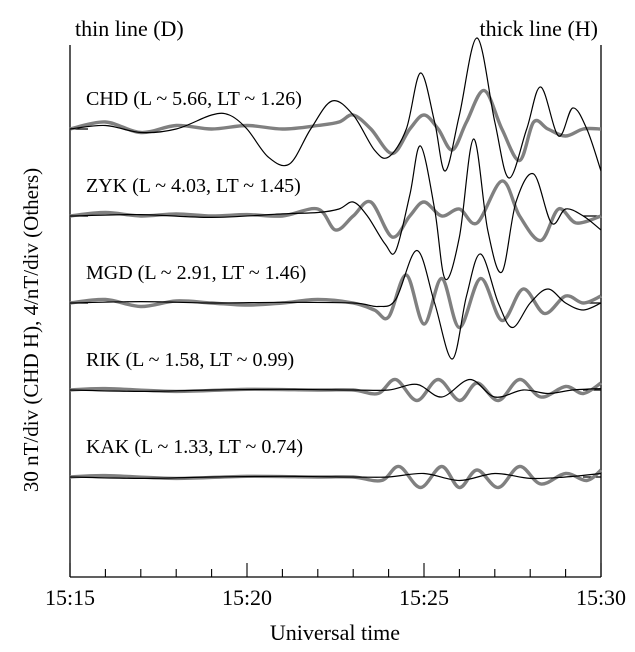 Image resolution: width=635 pixels, height=652 pixels. What do you see at coordinates (129, 28) in the screenshot?
I see `legend-thin-label: thin line (D)` at bounding box center [129, 28].